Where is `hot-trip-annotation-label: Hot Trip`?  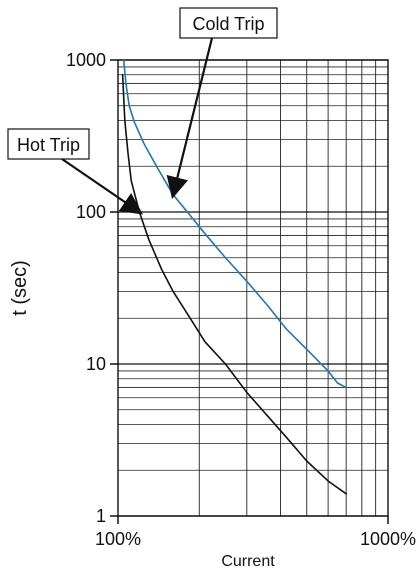
hot-trip-annotation-label: Hot Trip is located at coordinates (48, 145).